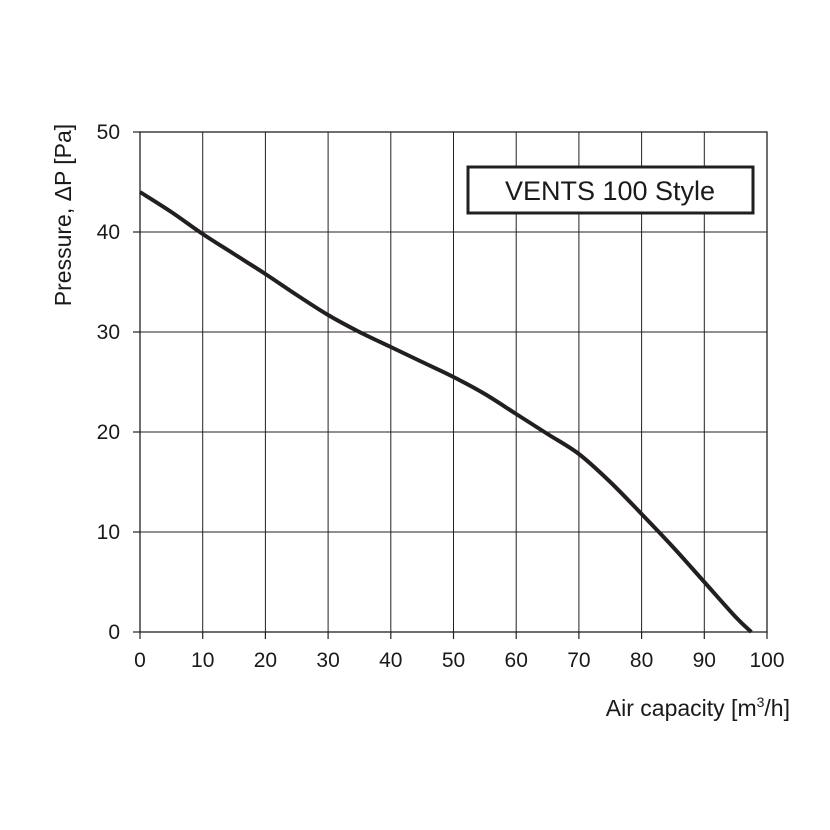 The width and height of the screenshot is (830, 830). I want to click on x-tick-label: 80, so click(641, 660).